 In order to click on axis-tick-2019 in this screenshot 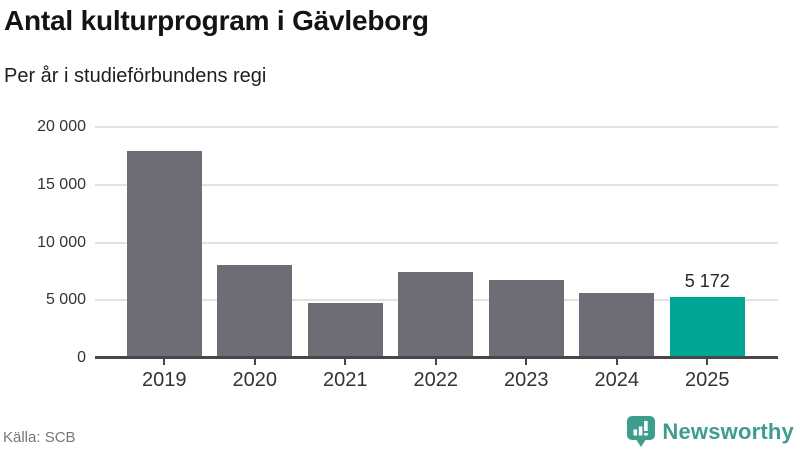, I will do `click(164, 362)`.